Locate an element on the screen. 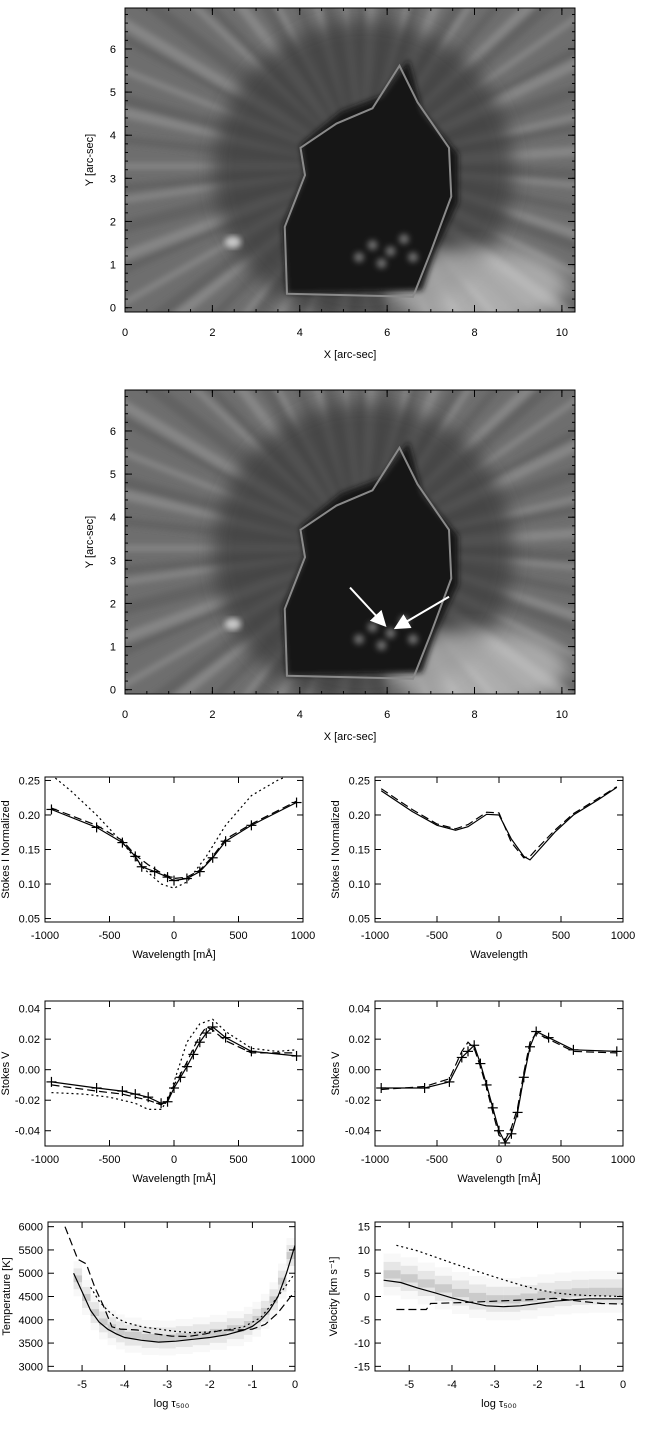 The image size is (665, 1446). x-axis-label: log τ₅₀₀ is located at coordinates (499, 1404).